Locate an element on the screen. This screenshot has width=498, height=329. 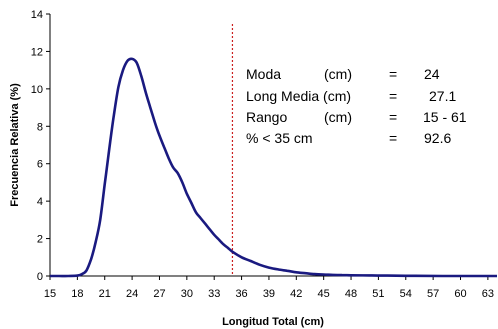
y-tick-label: 0 is located at coordinates (40, 277).